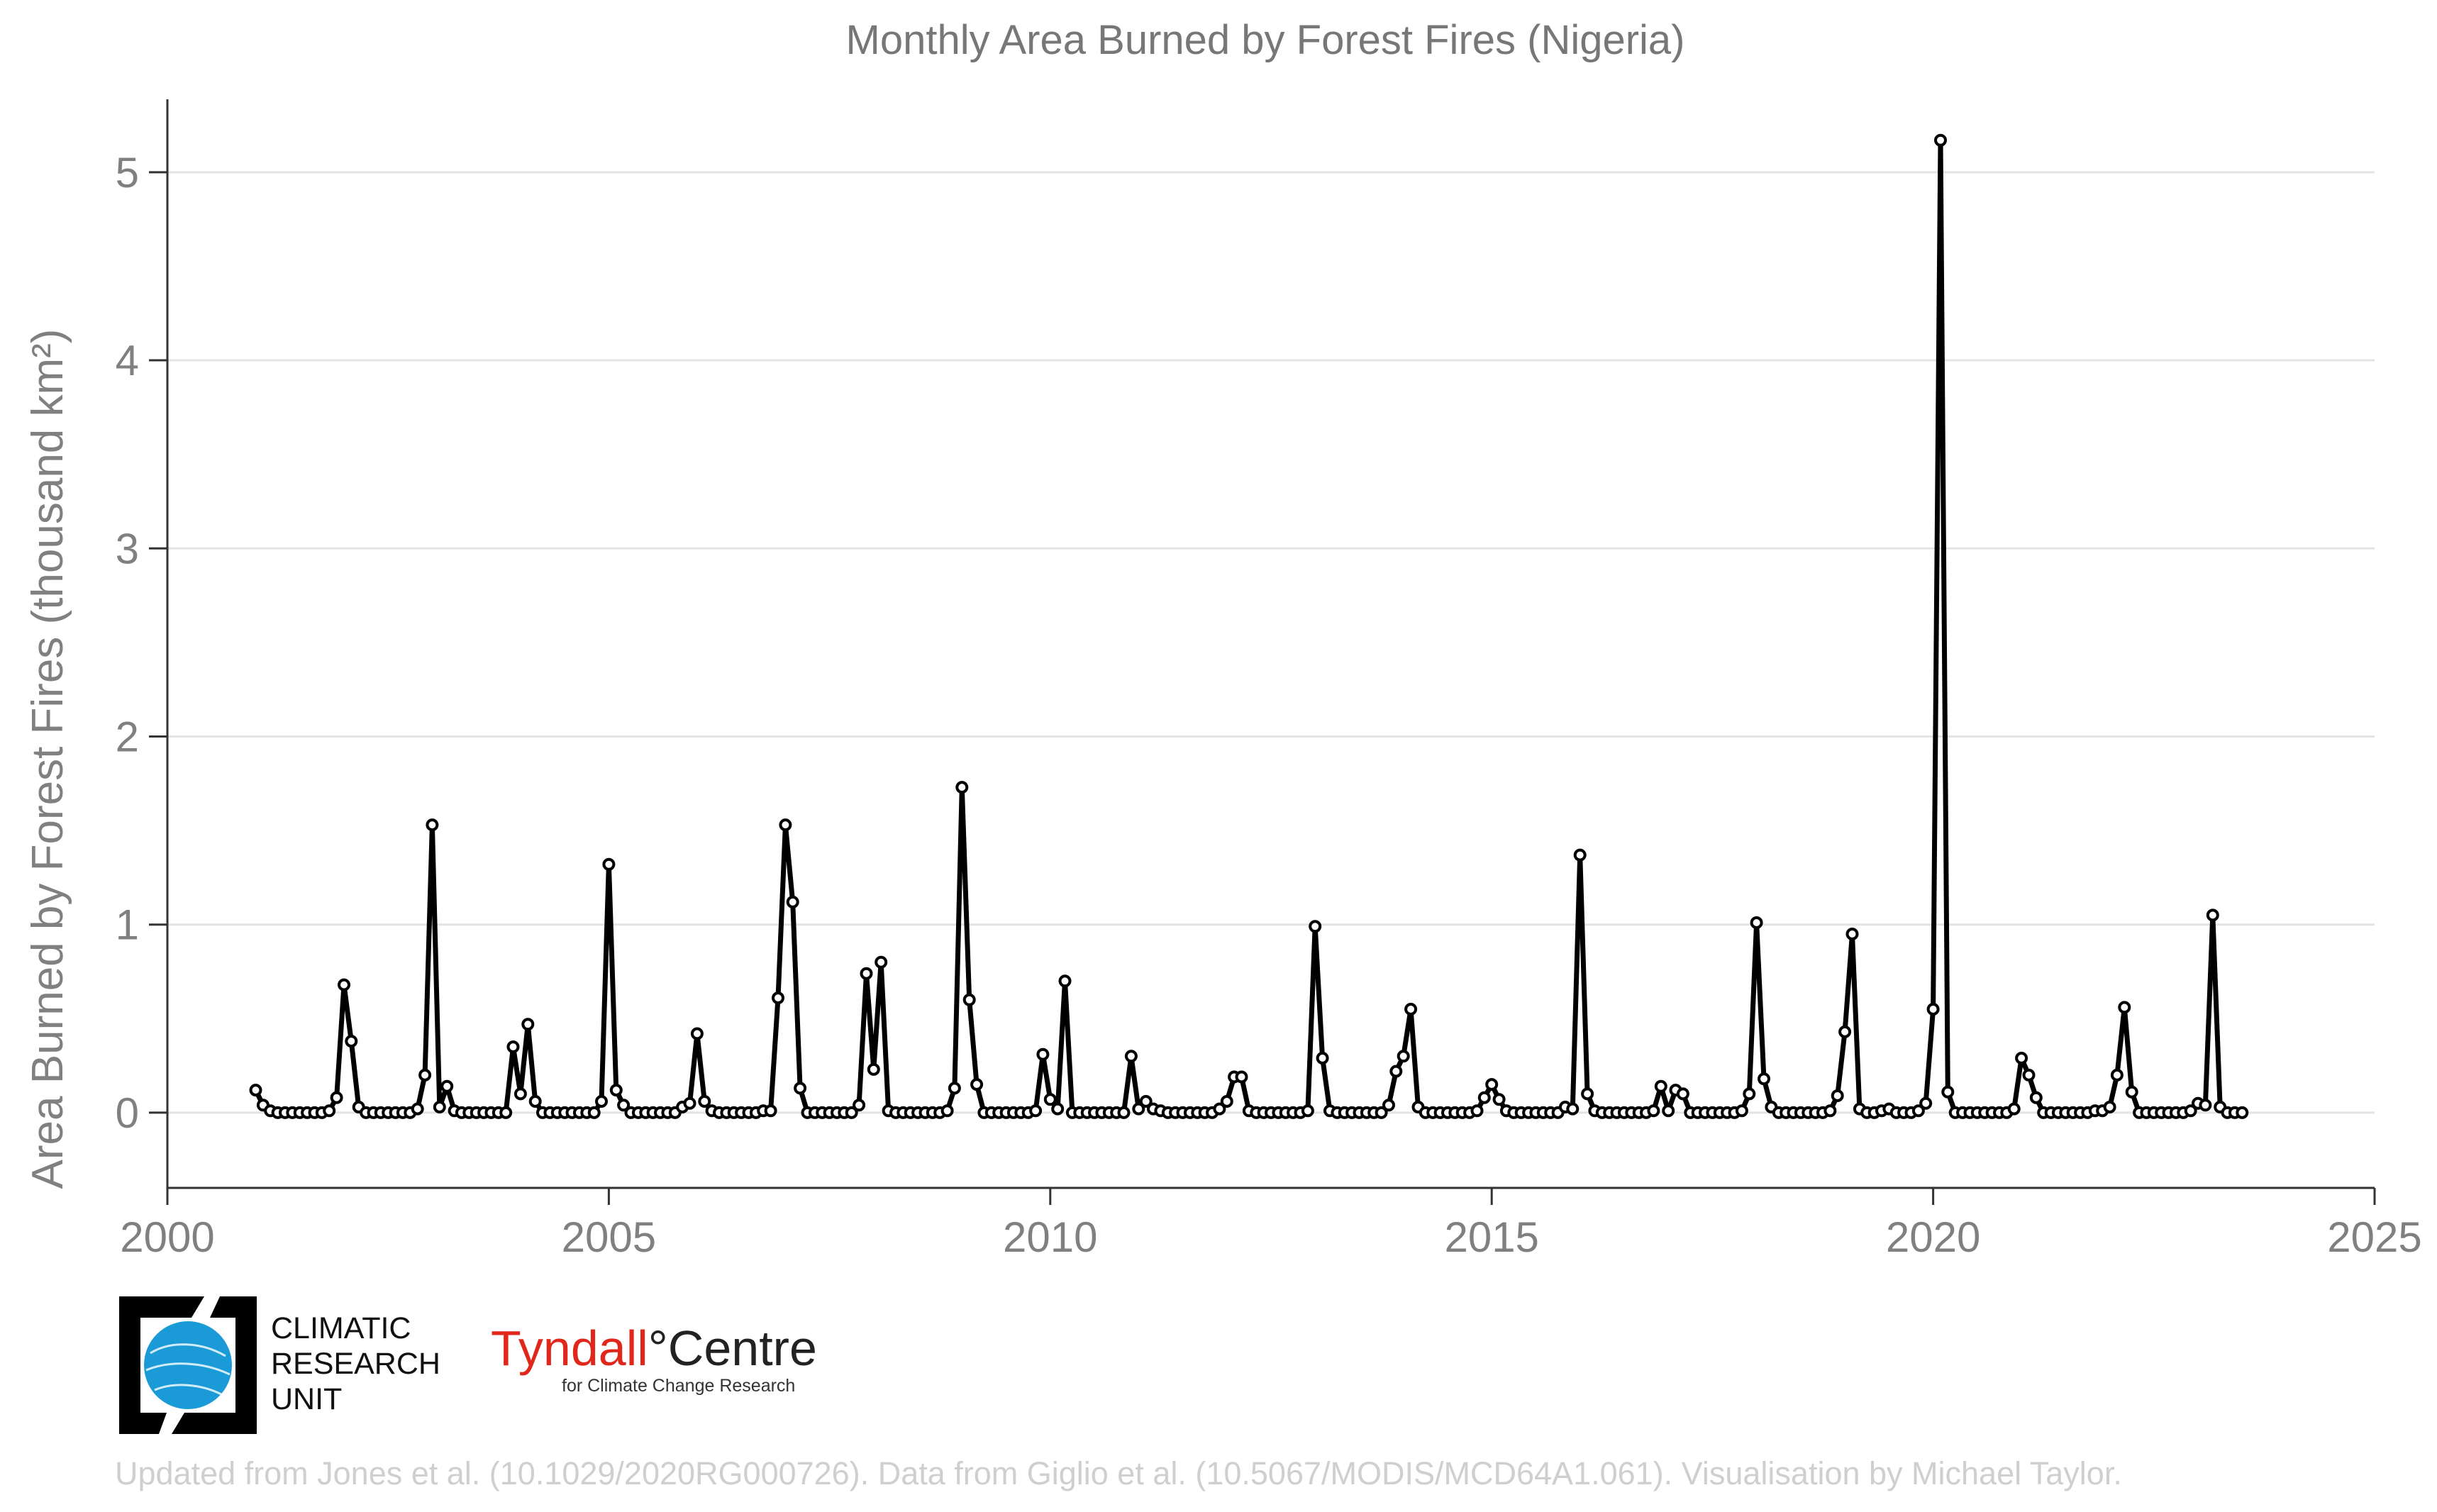 This screenshot has width=2437, height=1512. What do you see at coordinates (167, 1237) in the screenshot?
I see `x-tick-label: 2000` at bounding box center [167, 1237].